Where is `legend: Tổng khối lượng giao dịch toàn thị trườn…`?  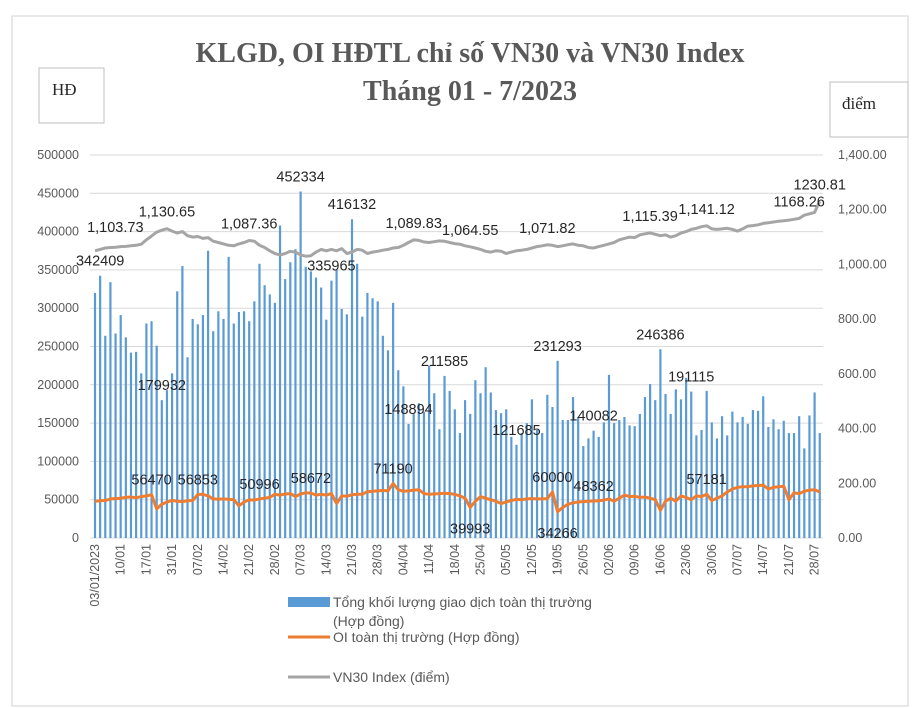 legend: Tổng khối lượng giao dịch toàn thị trườn… is located at coordinates (440, 639).